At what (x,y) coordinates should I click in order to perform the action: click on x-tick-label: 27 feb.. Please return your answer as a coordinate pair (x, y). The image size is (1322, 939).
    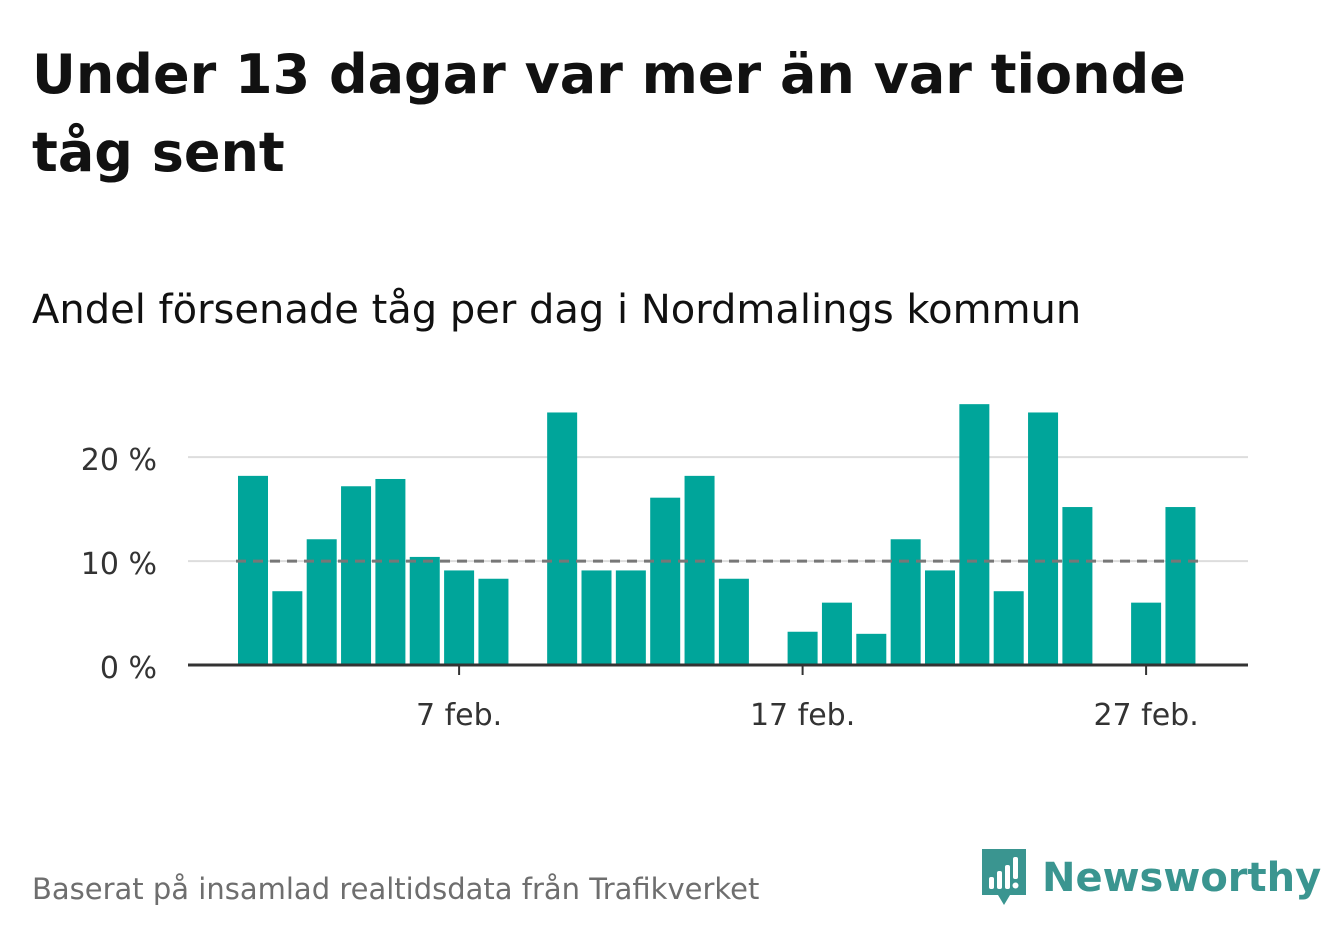
    Looking at the image, I should click on (1145, 715).